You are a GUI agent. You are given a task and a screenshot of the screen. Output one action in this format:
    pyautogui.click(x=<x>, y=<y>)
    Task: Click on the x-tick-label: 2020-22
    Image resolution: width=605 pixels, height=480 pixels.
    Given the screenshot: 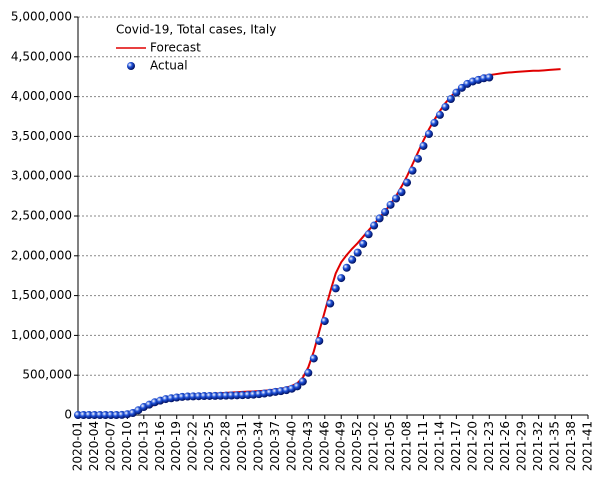 What is the action you would take?
    pyautogui.click(x=193, y=446)
    